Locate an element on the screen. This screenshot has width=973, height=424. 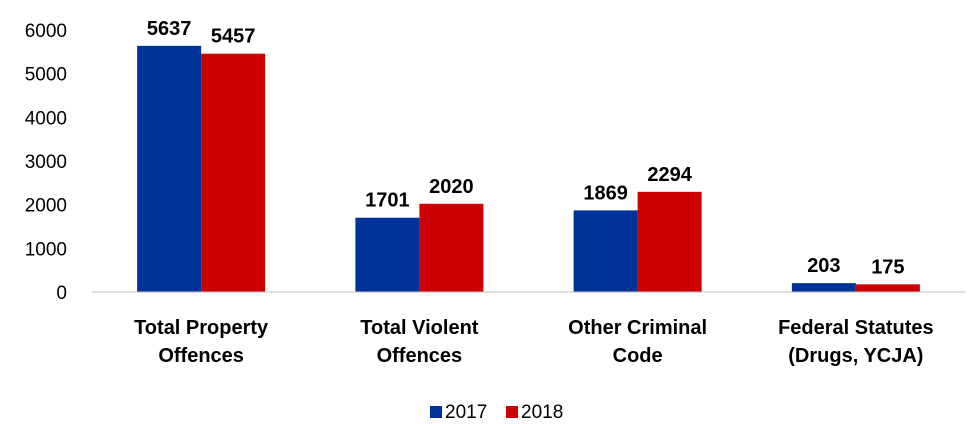
x-category-label: Total Property is located at coordinates (201, 328).